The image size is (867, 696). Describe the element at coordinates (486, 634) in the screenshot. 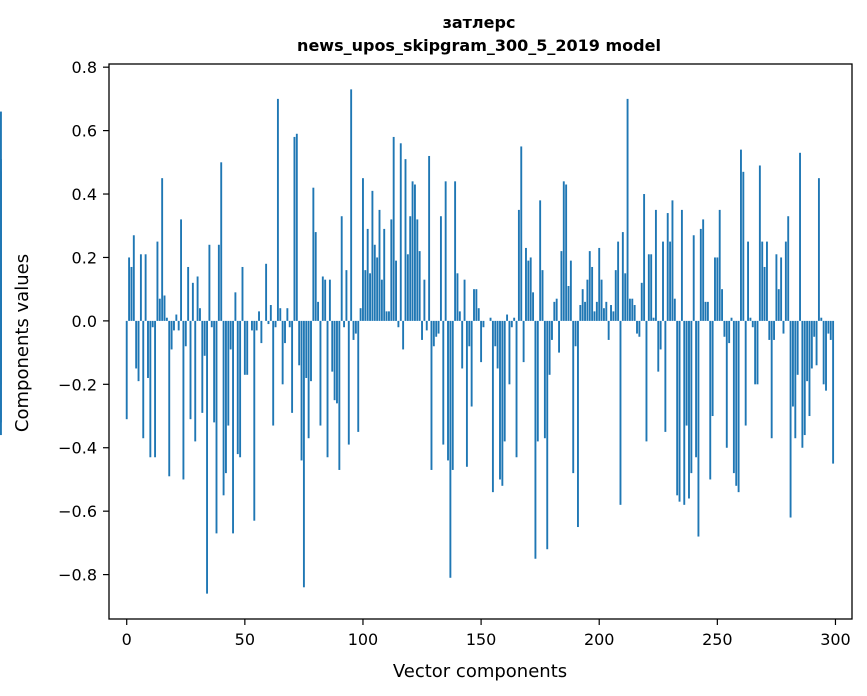

I see `x-axis-ticks: 0 50 100 150 200 250 300` at that location.